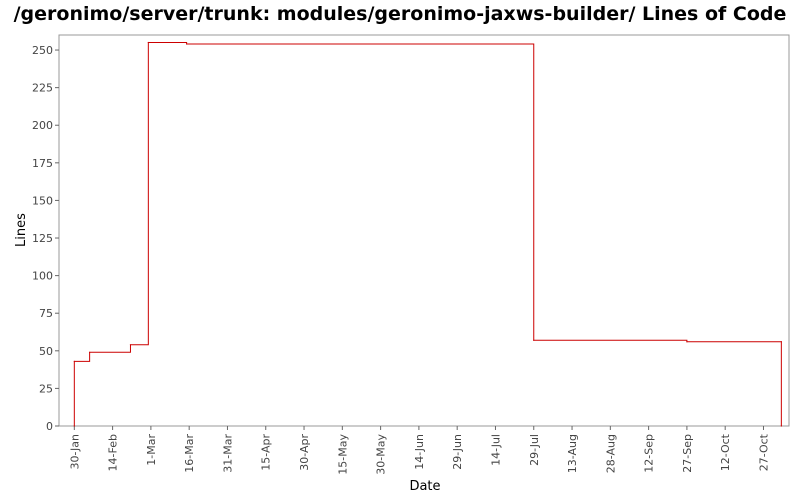  What do you see at coordinates (189, 453) in the screenshot?
I see `x-tick-label: 16-Mar` at bounding box center [189, 453].